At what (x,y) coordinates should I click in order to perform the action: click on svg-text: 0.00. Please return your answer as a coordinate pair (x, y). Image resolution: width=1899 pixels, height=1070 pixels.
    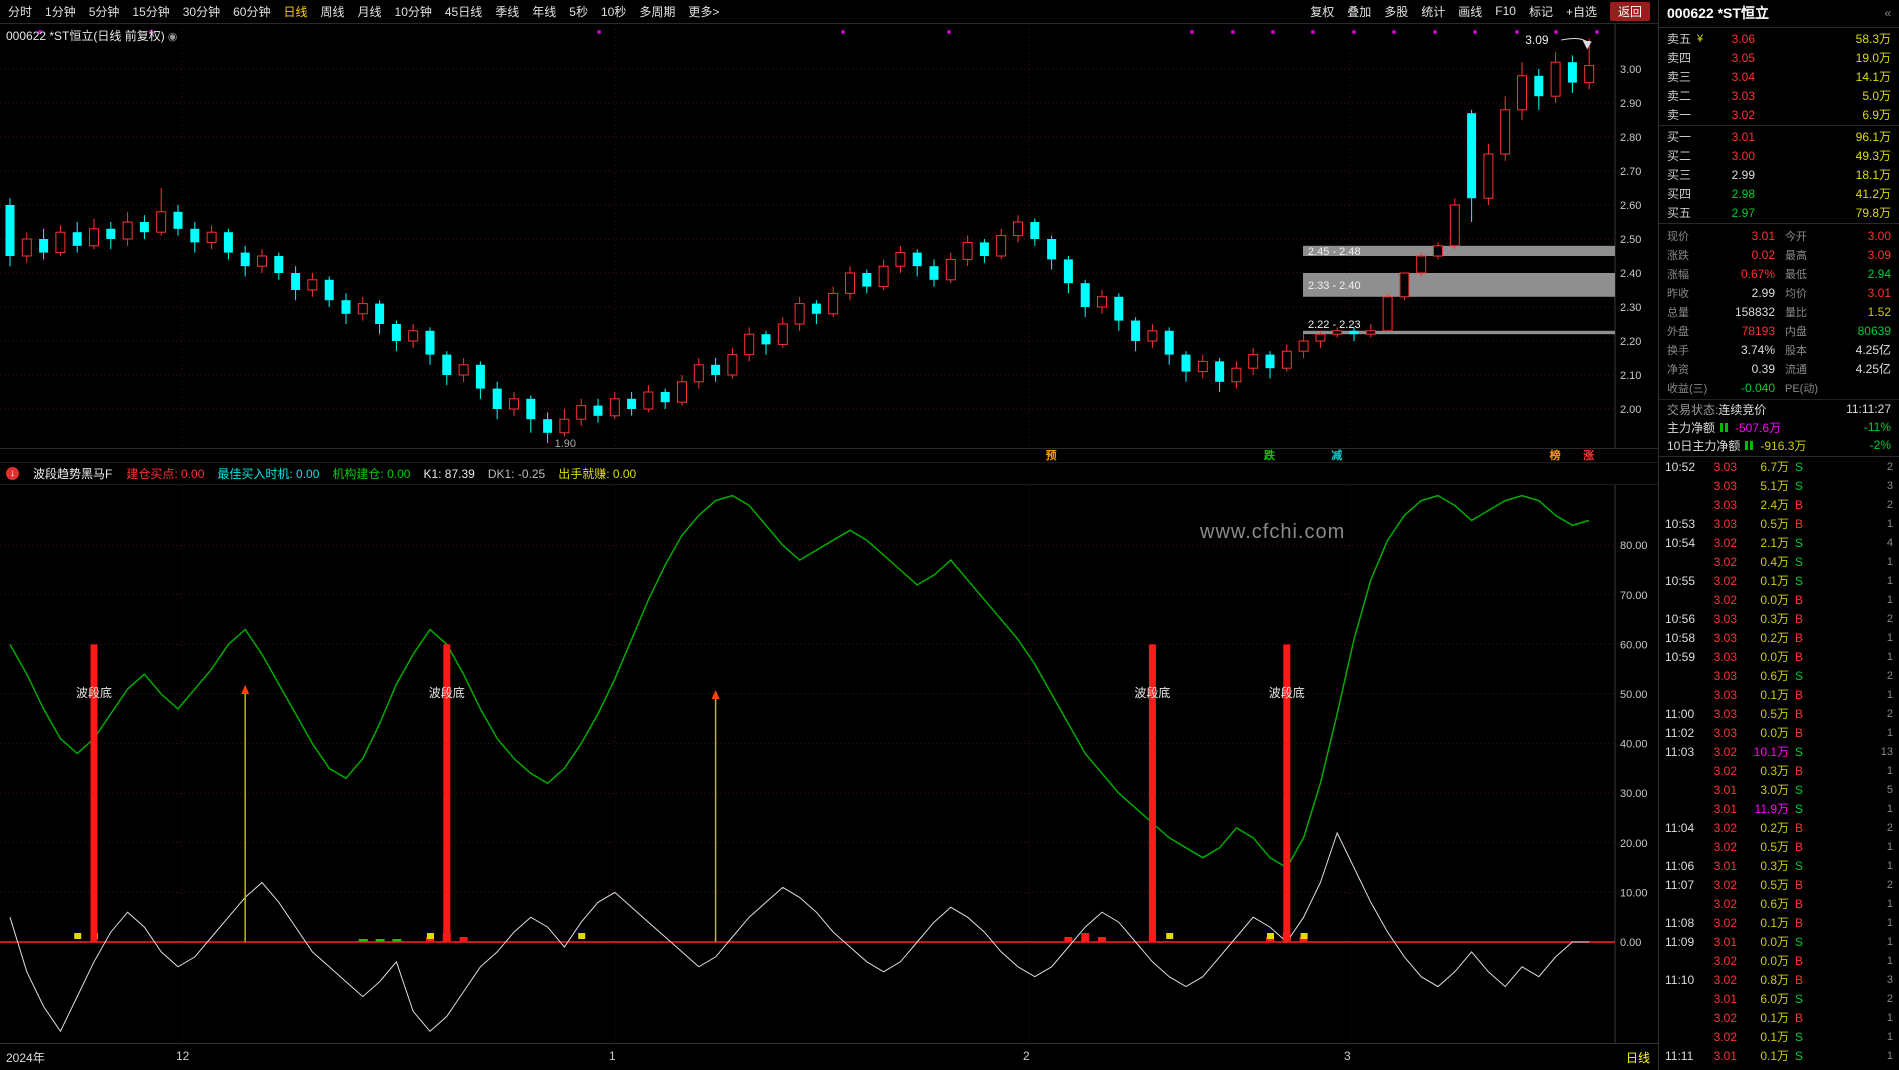
    Looking at the image, I should click on (1630, 943).